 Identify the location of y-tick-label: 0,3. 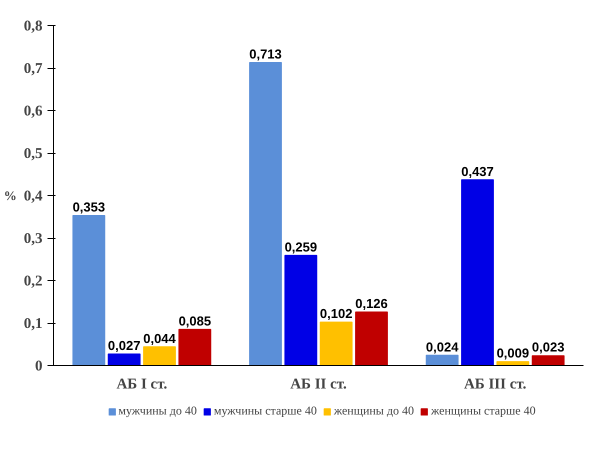
(33, 239).